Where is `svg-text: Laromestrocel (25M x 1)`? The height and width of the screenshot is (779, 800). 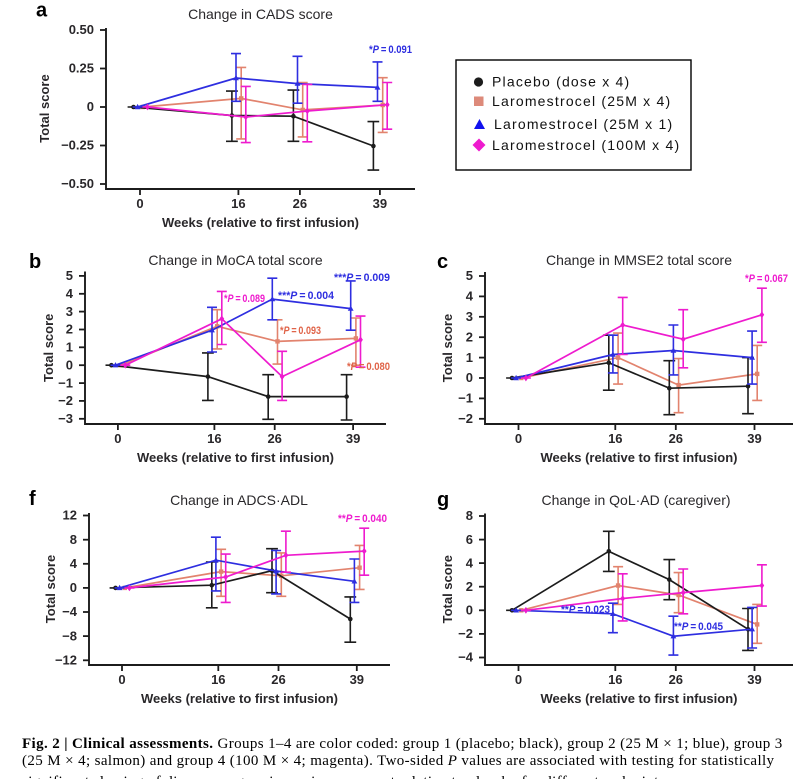
svg-text: Laromestrocel (25M x 1) is located at coordinates (583, 124).